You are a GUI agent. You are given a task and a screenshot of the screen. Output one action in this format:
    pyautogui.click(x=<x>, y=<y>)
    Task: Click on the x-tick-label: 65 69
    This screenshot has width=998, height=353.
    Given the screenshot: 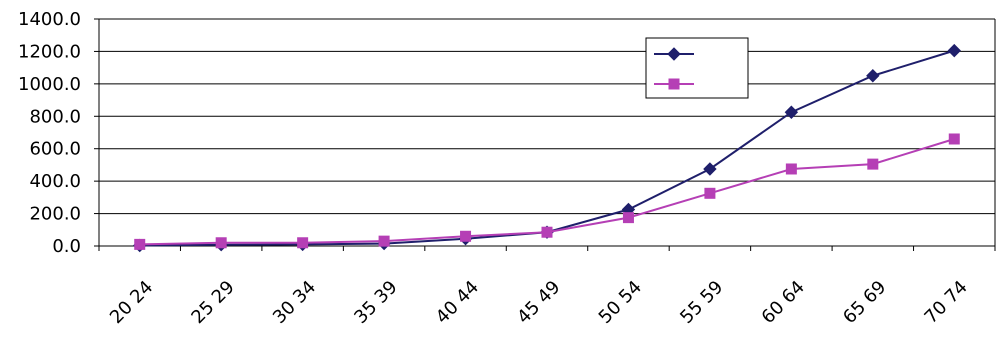 What is the action you would take?
    pyautogui.click(x=864, y=302)
    